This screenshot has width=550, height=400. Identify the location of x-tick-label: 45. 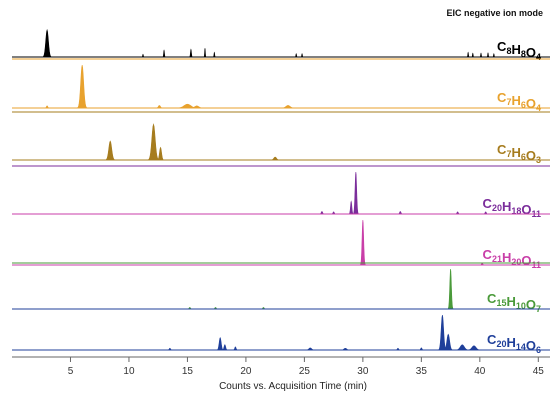
(539, 371).